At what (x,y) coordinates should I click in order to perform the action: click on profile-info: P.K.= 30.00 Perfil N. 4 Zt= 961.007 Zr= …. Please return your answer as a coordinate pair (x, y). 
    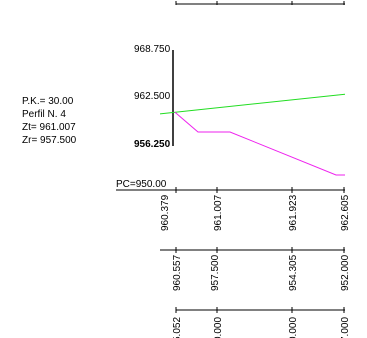
    Looking at the image, I should click on (49, 121).